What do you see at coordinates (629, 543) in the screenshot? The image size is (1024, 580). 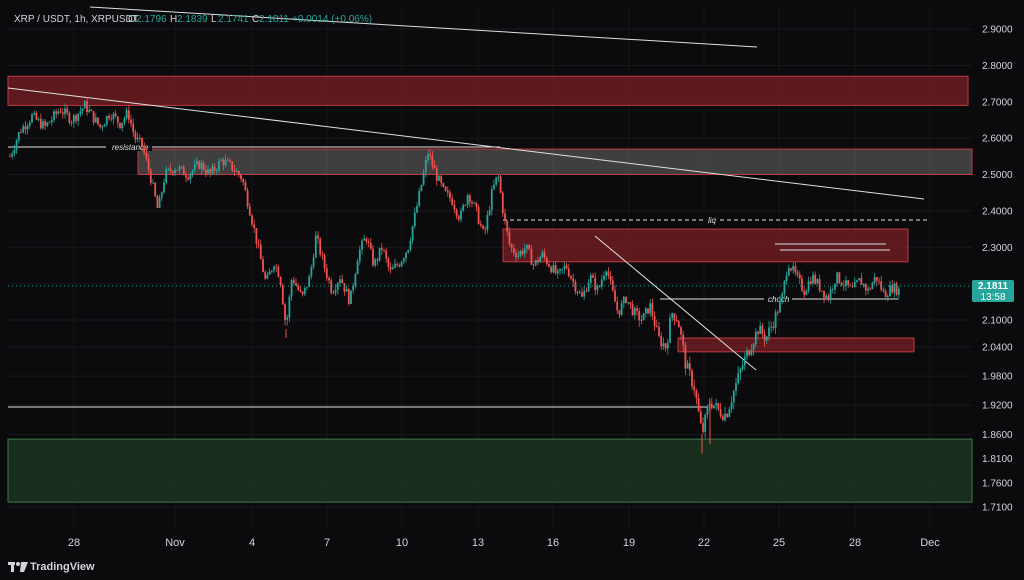 I see `time-tick-label: 19` at bounding box center [629, 543].